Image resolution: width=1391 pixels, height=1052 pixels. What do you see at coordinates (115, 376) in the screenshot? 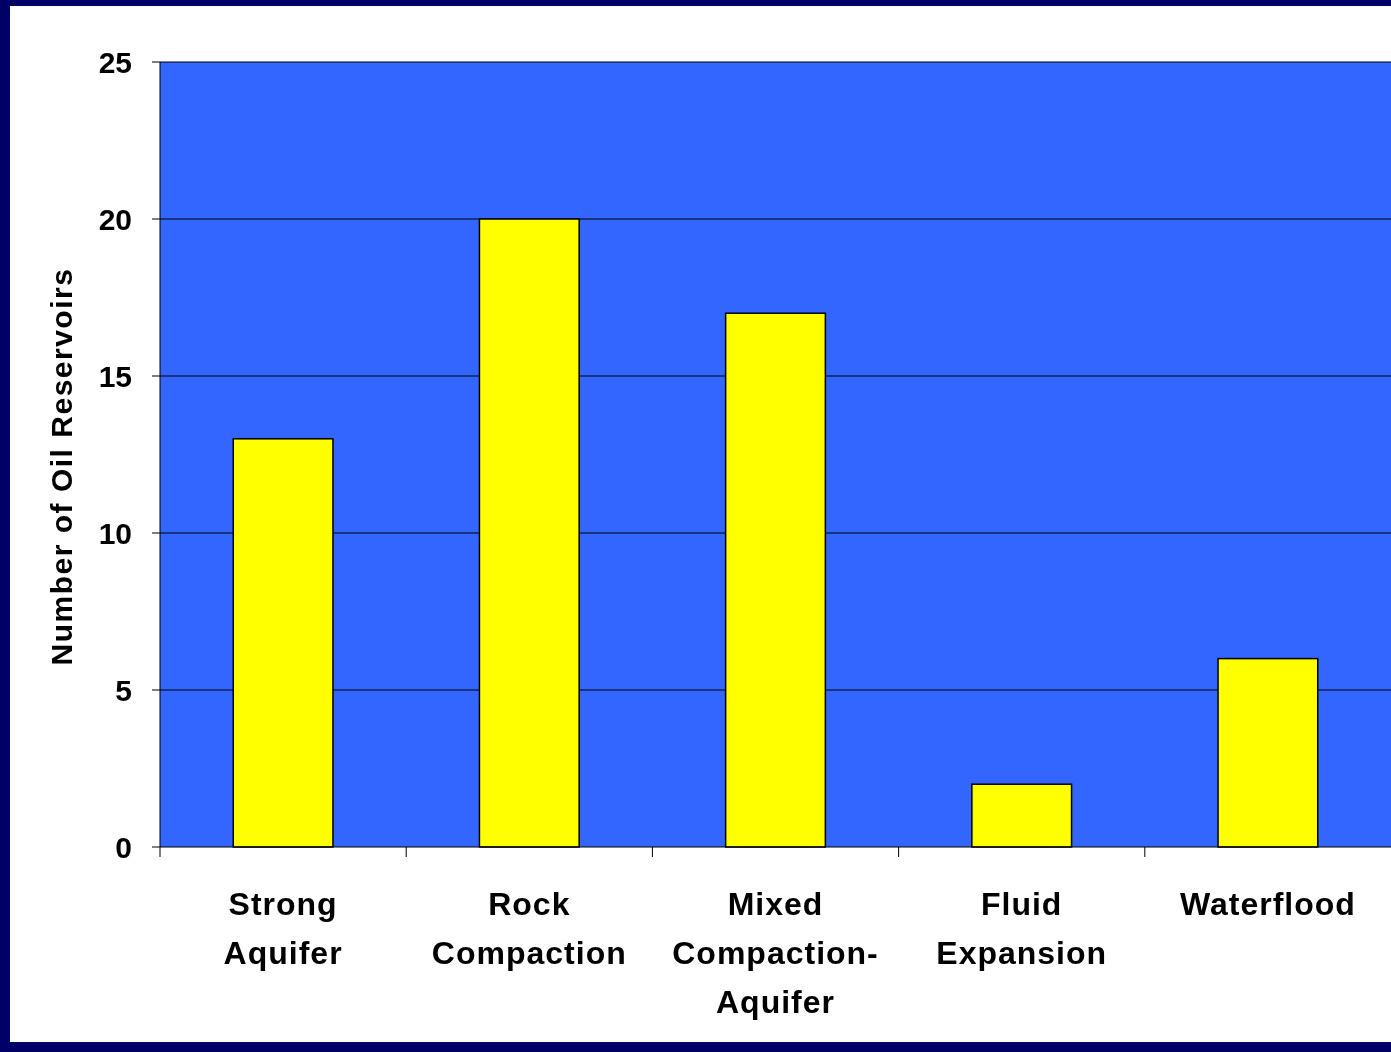
I see `y-tick-label: 15` at bounding box center [115, 376].